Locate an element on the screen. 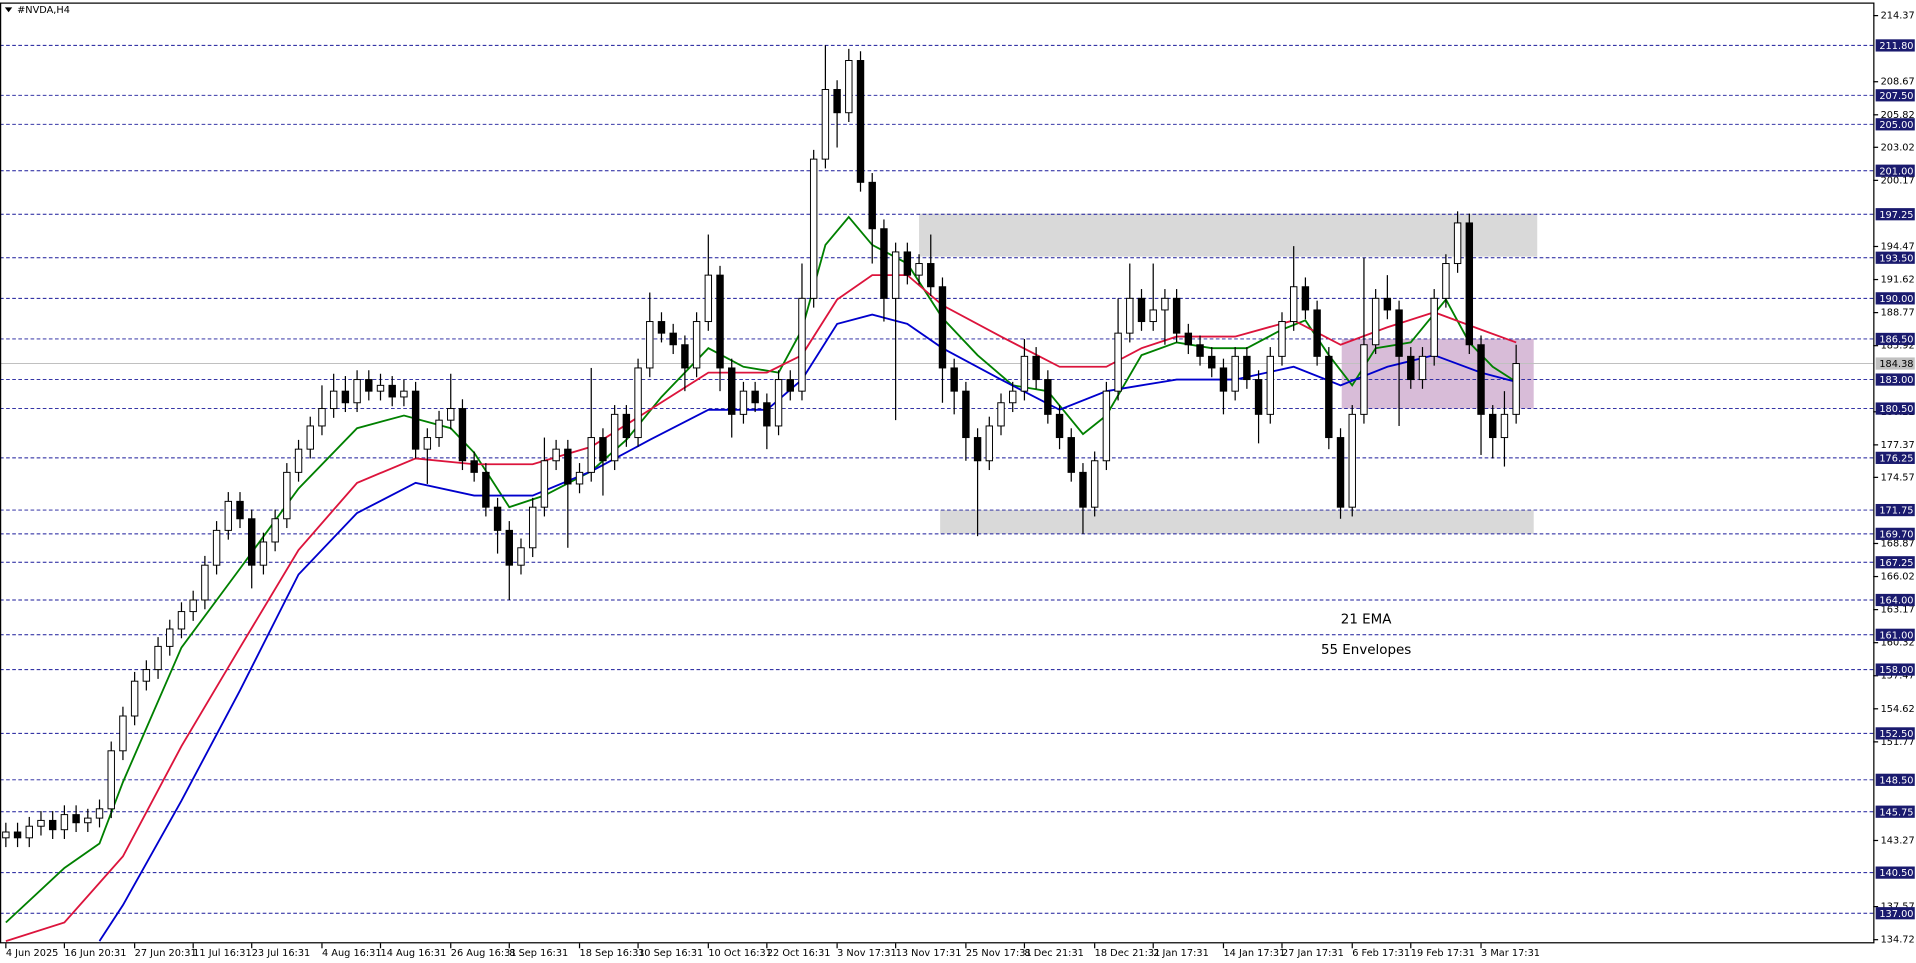 Image resolution: width=1916 pixels, height=963 pixels. level-label: 183.00 is located at coordinates (1896, 380).